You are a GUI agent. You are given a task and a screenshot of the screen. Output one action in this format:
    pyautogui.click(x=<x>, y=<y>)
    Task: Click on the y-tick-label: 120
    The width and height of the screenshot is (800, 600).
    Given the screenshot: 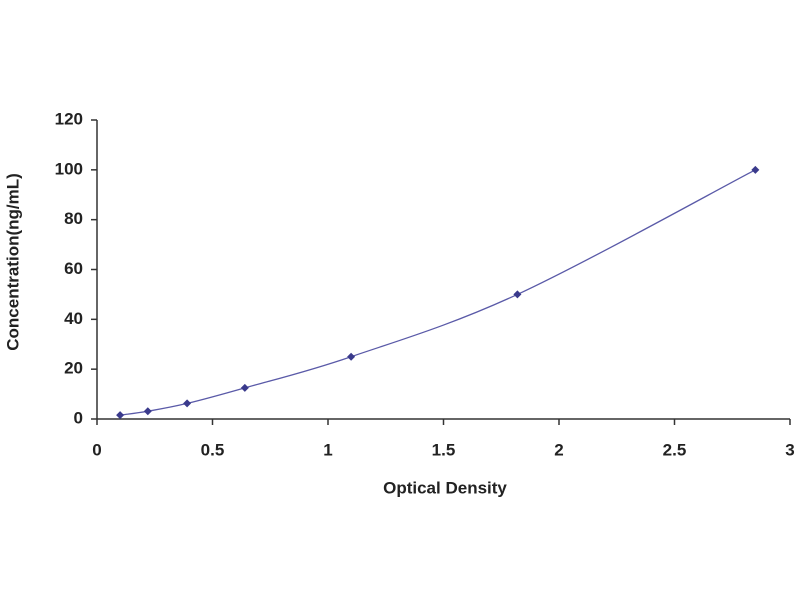 What is the action you would take?
    pyautogui.click(x=69, y=118)
    